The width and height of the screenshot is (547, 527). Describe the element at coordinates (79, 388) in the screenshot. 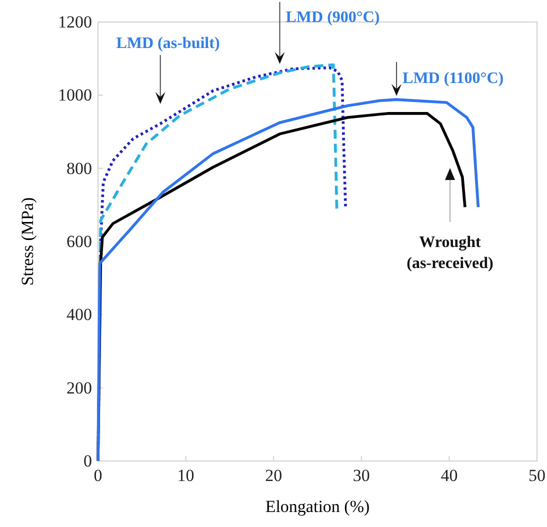

I see `y-tick-label: 200` at that location.